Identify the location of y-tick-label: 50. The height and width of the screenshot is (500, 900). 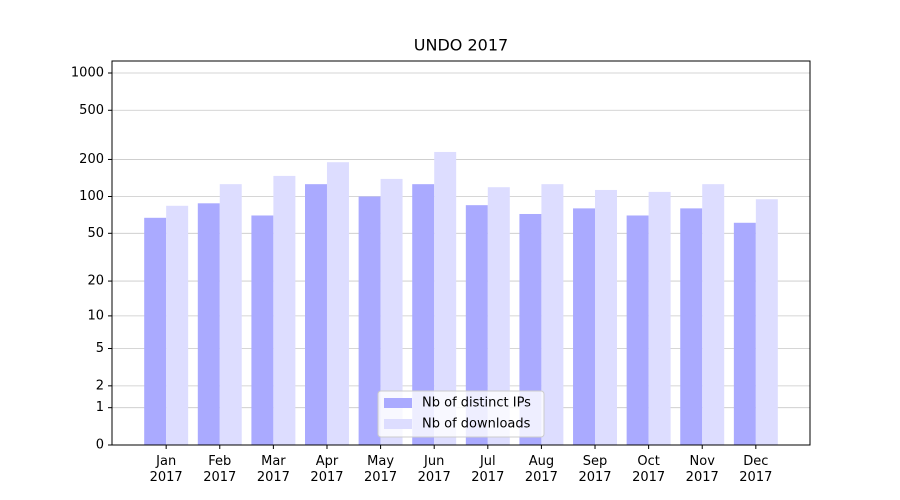
(95, 233).